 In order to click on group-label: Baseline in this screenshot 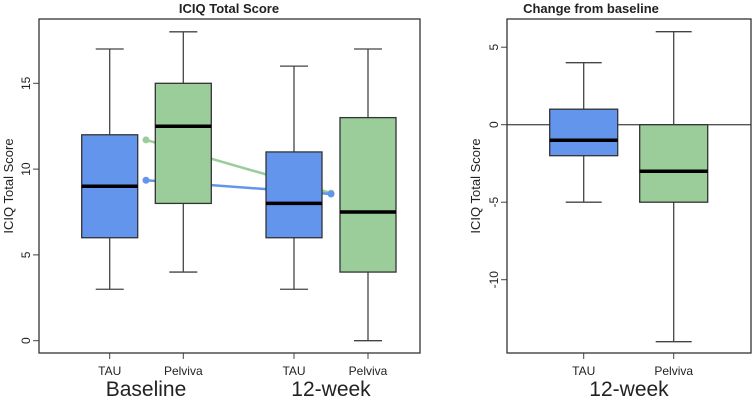, I will do `click(146, 389)`.